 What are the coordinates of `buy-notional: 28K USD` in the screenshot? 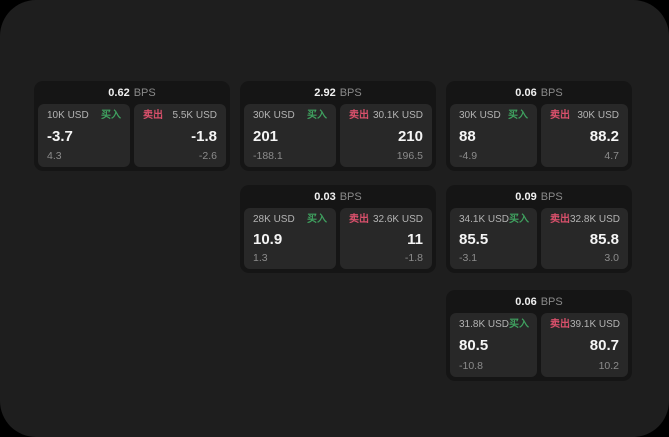 It's located at (274, 219).